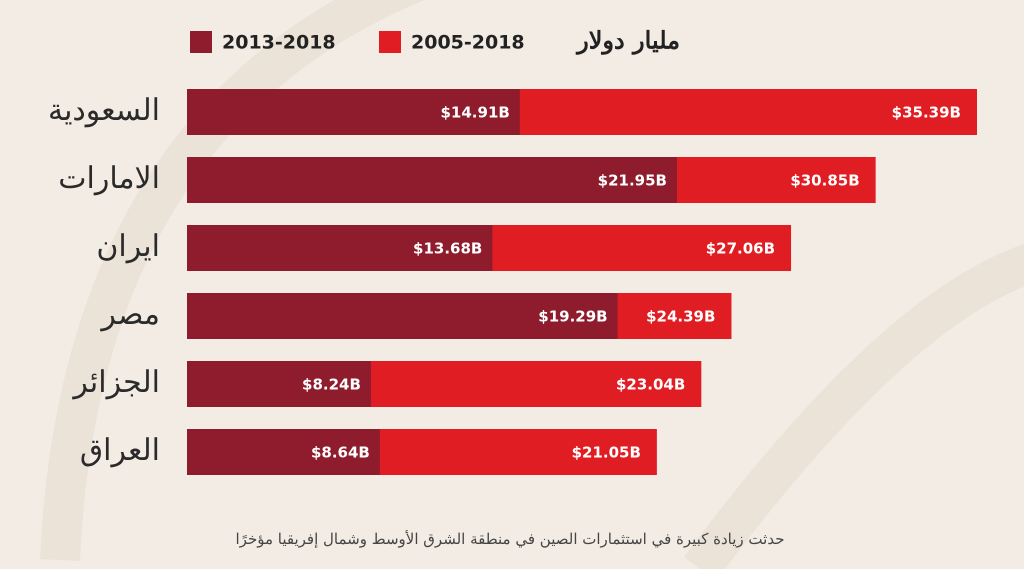  What do you see at coordinates (572, 317) in the screenshot?
I see `value-label: $19.29B` at bounding box center [572, 317].